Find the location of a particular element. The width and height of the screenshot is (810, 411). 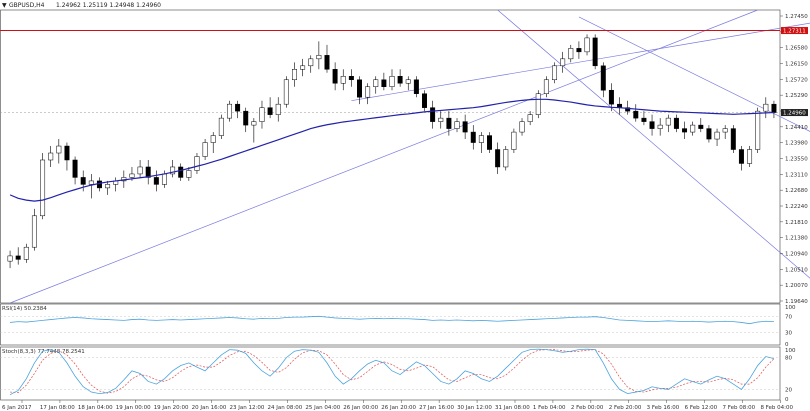

time-tick-label: 23 Jan 12:00 is located at coordinates (247, 408).